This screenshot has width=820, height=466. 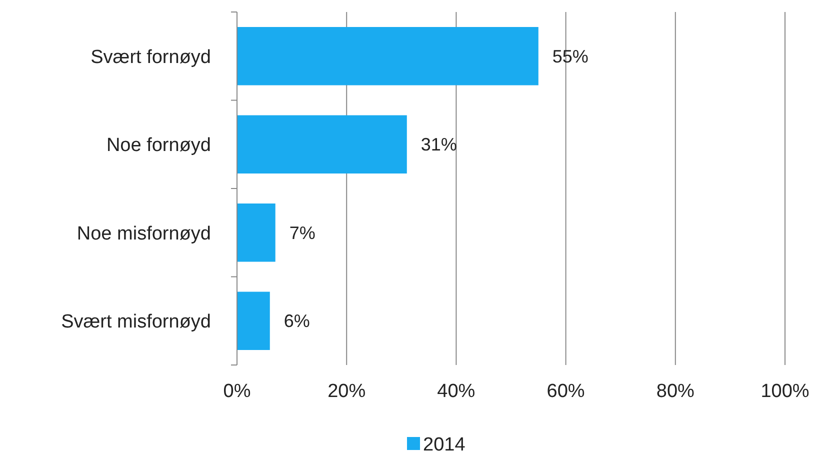 I want to click on legend-label: 2014, so click(x=444, y=445).